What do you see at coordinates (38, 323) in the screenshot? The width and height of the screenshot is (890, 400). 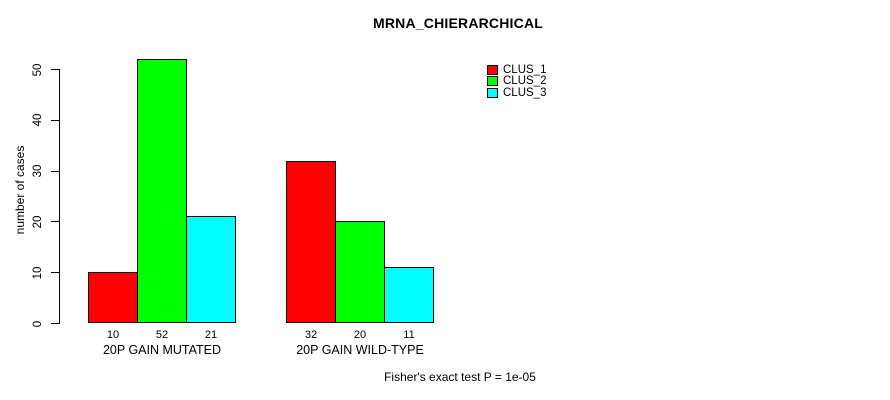 I see `y-tick-label: 0` at bounding box center [38, 323].